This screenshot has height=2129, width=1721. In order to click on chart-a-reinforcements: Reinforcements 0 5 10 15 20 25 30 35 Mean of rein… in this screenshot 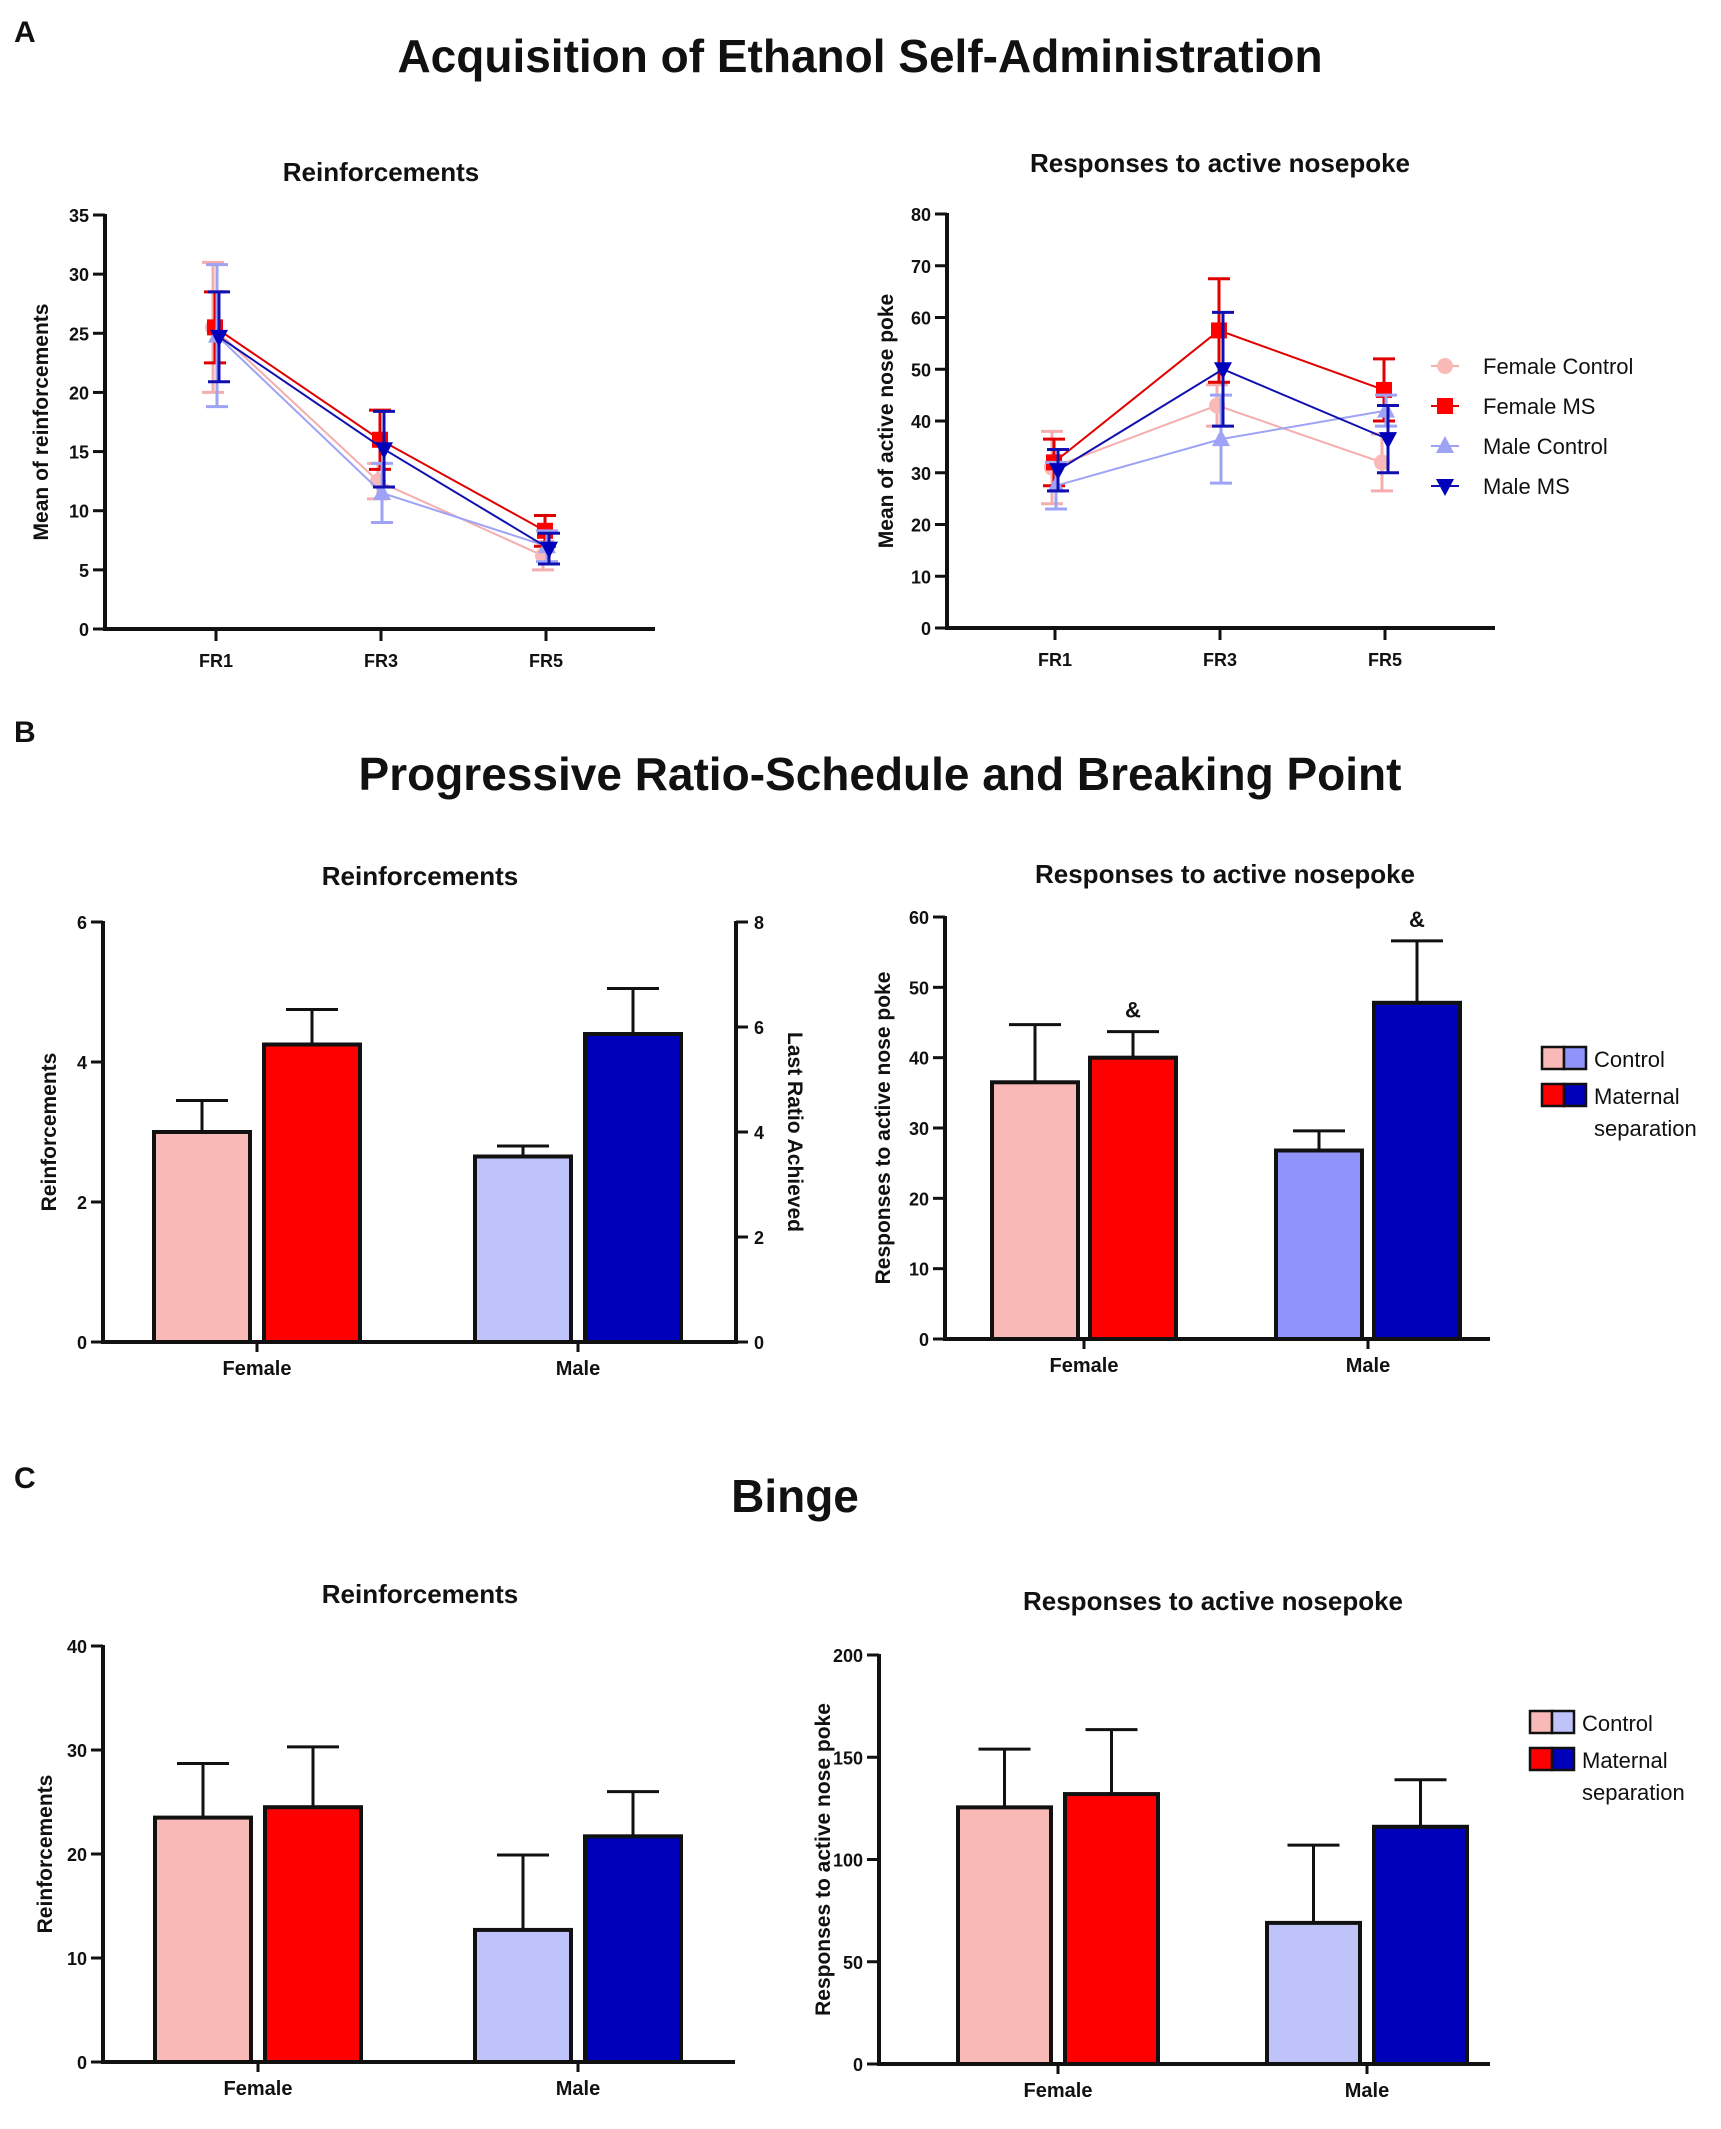, I will do `click(342, 414)`.